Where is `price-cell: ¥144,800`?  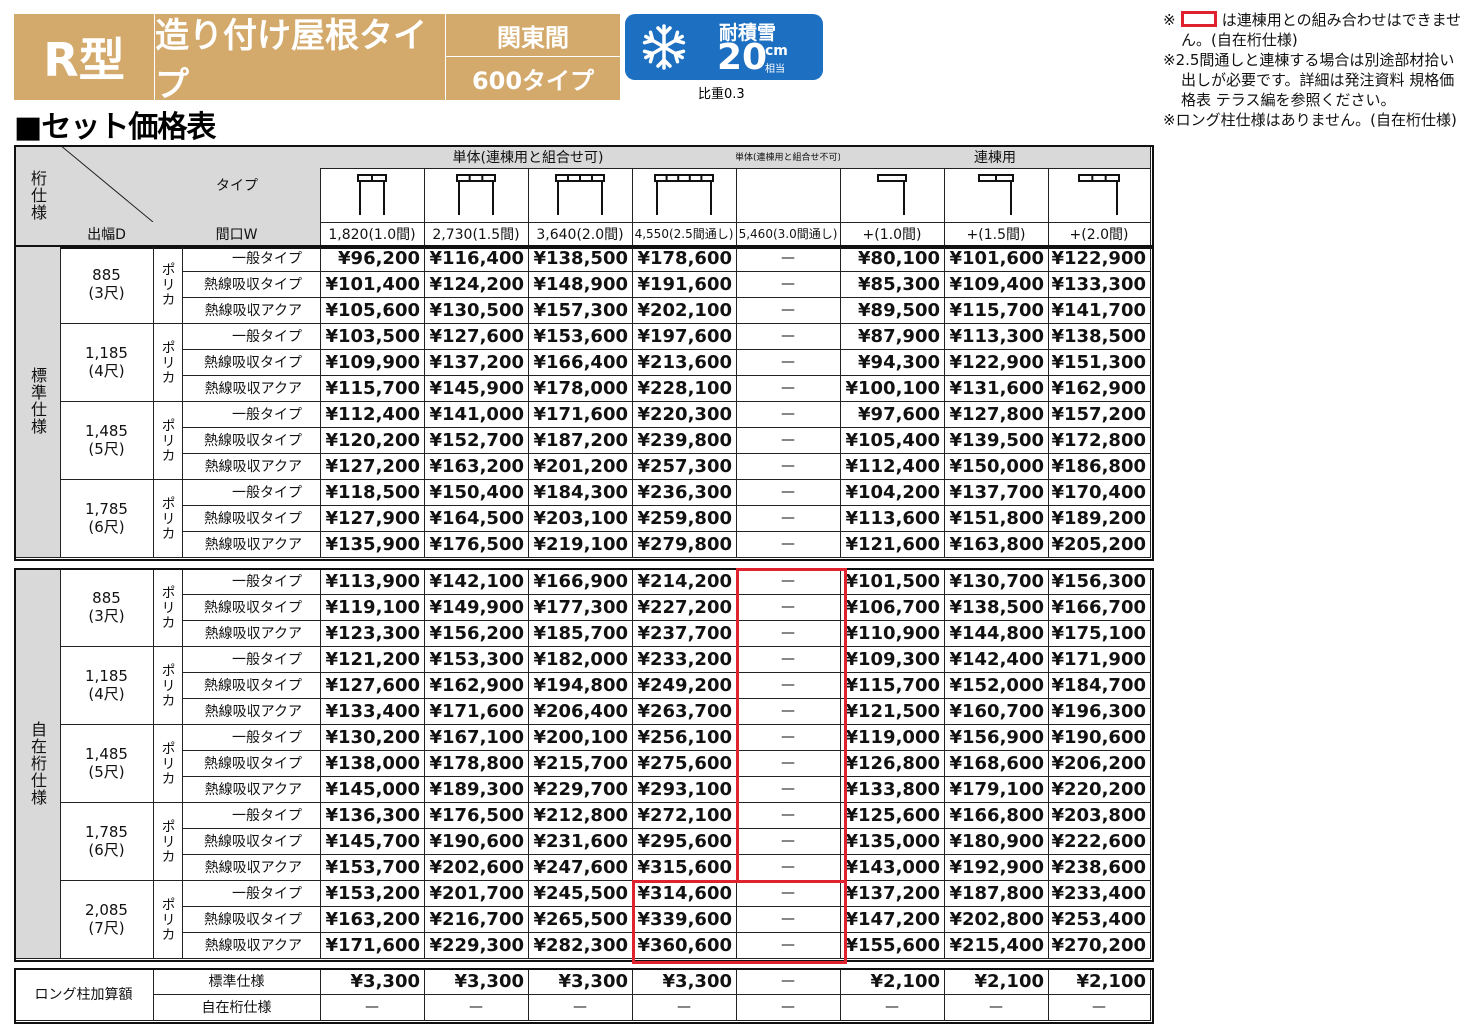
price-cell: ¥144,800 is located at coordinates (996, 633).